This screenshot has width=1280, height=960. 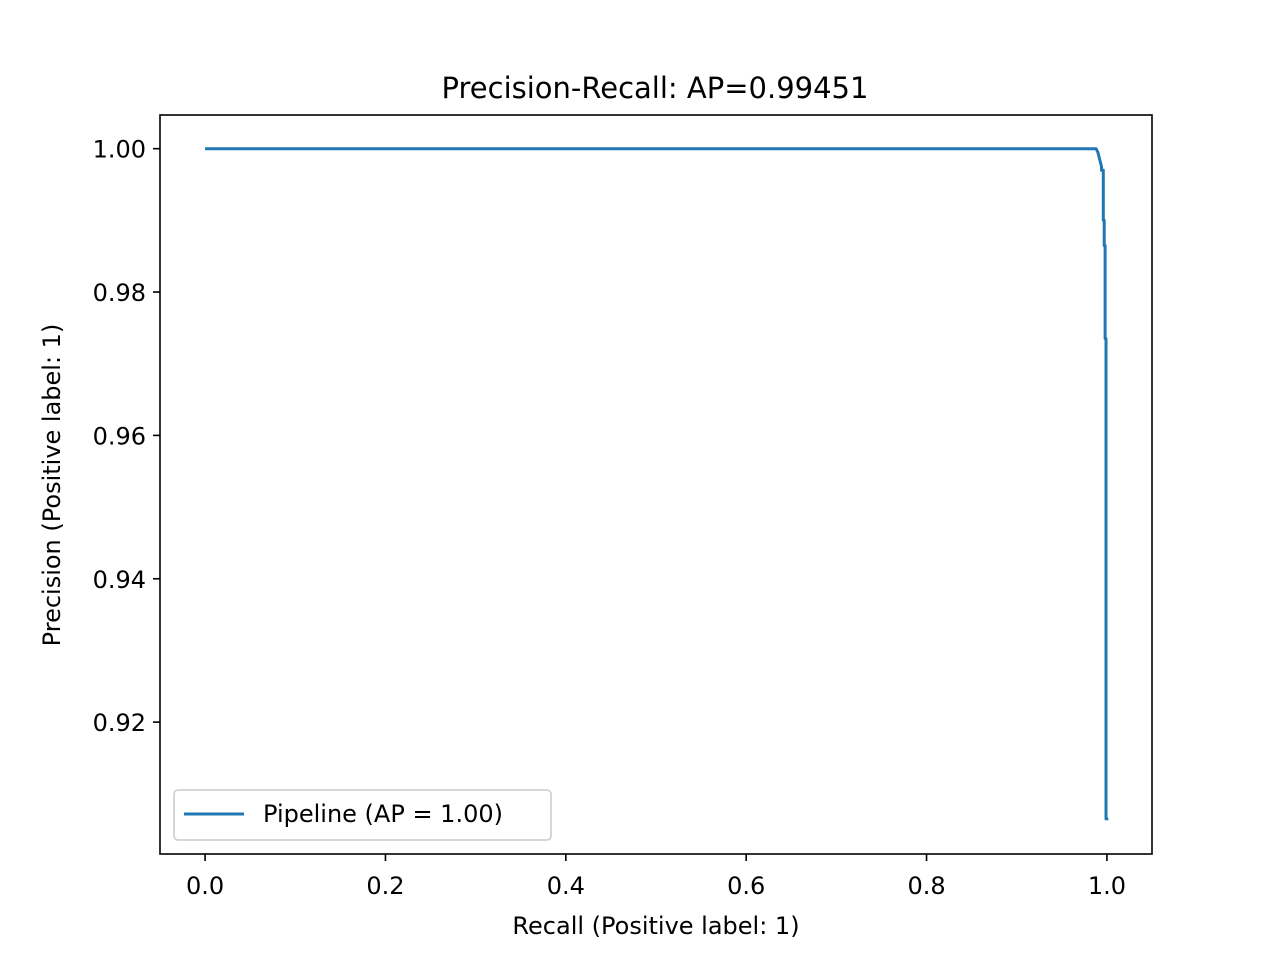 I want to click on legend: Pipeline (AP = 1.00), so click(x=362, y=815).